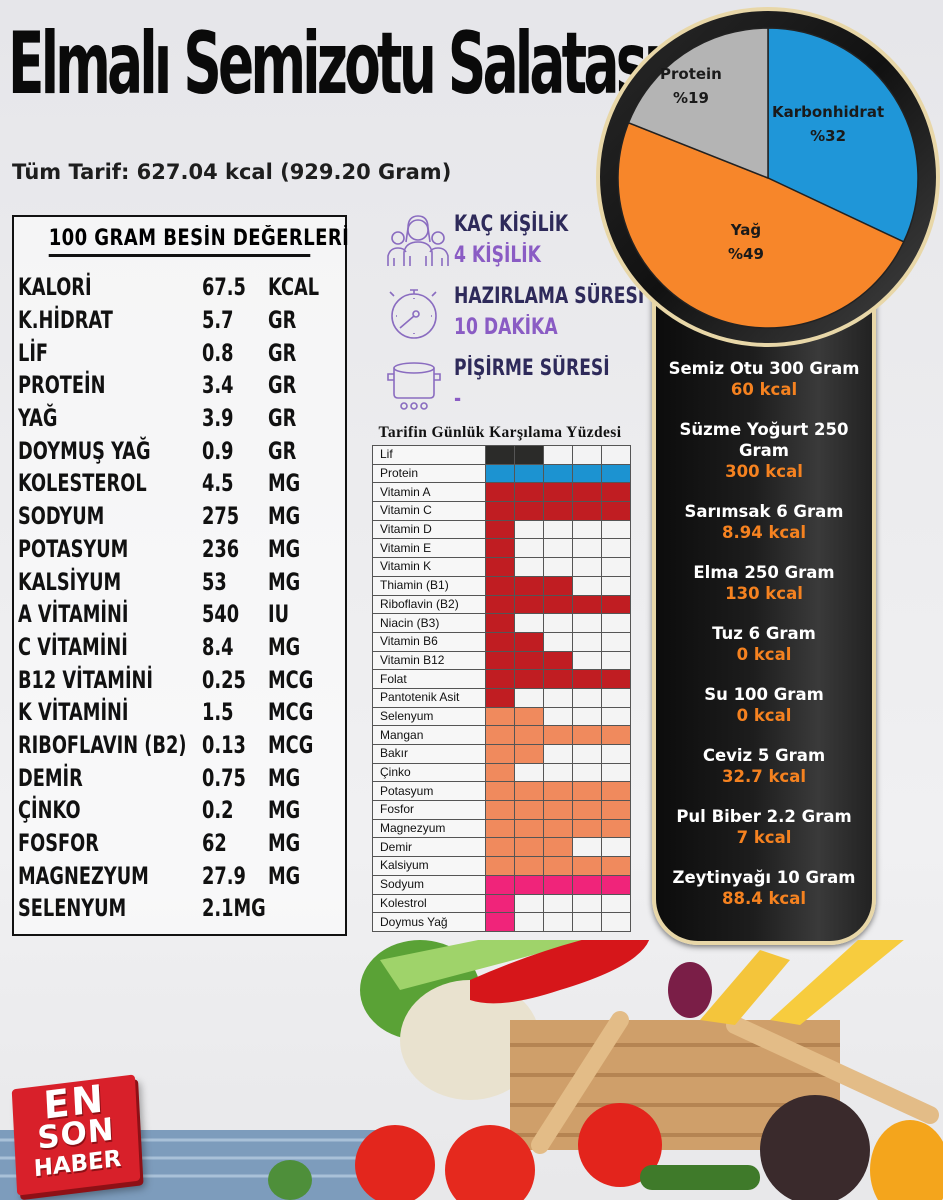  What do you see at coordinates (235, 549) in the screenshot?
I see `nutrition-value: 236` at bounding box center [235, 549].